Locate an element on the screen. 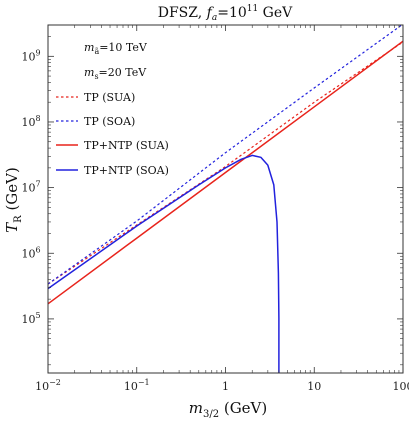 Image resolution: width=409 pixels, height=423 pixels. param-ms: ms=20 TeV is located at coordinates (115, 73).